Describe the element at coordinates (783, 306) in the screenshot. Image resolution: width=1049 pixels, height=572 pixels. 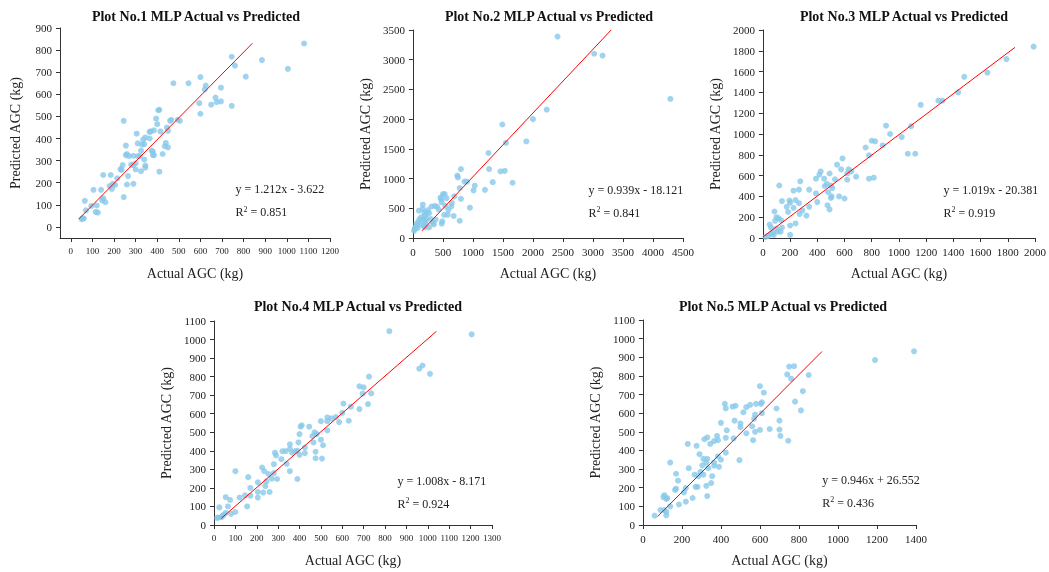
I see `chart-title: Plot No.5 MLP Actual vs Predicted` at that location.